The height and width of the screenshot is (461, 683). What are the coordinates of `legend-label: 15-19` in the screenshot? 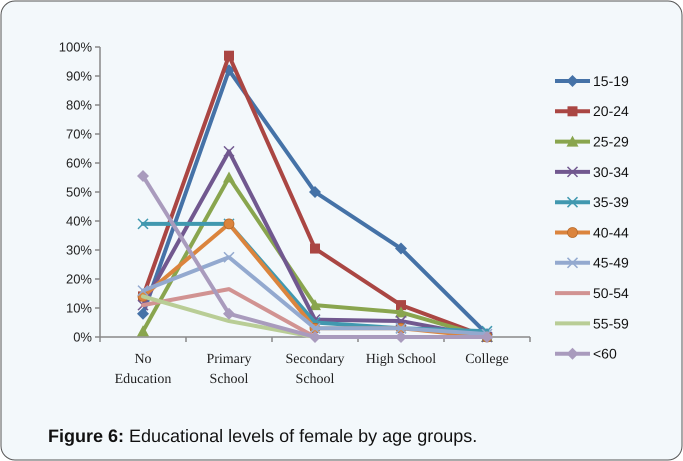 It's located at (611, 80).